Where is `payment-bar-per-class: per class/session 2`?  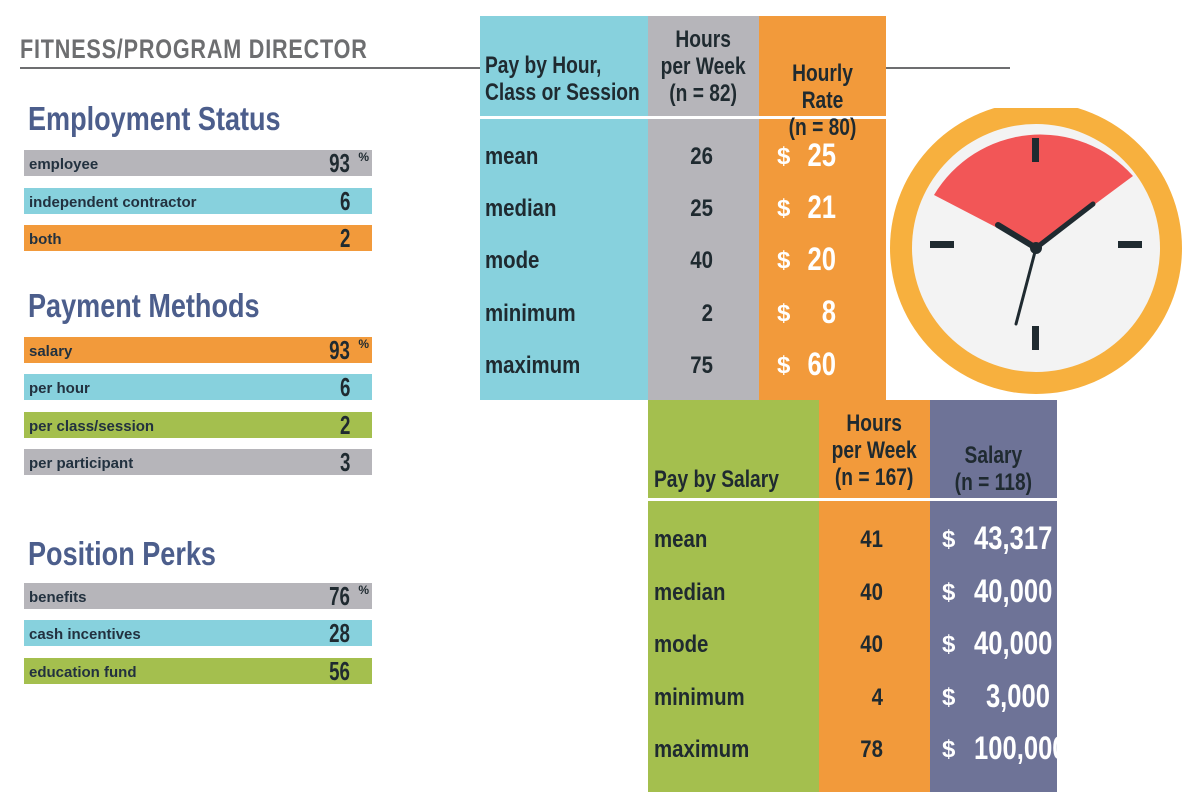 payment-bar-per-class: per class/session 2 is located at coordinates (198, 425).